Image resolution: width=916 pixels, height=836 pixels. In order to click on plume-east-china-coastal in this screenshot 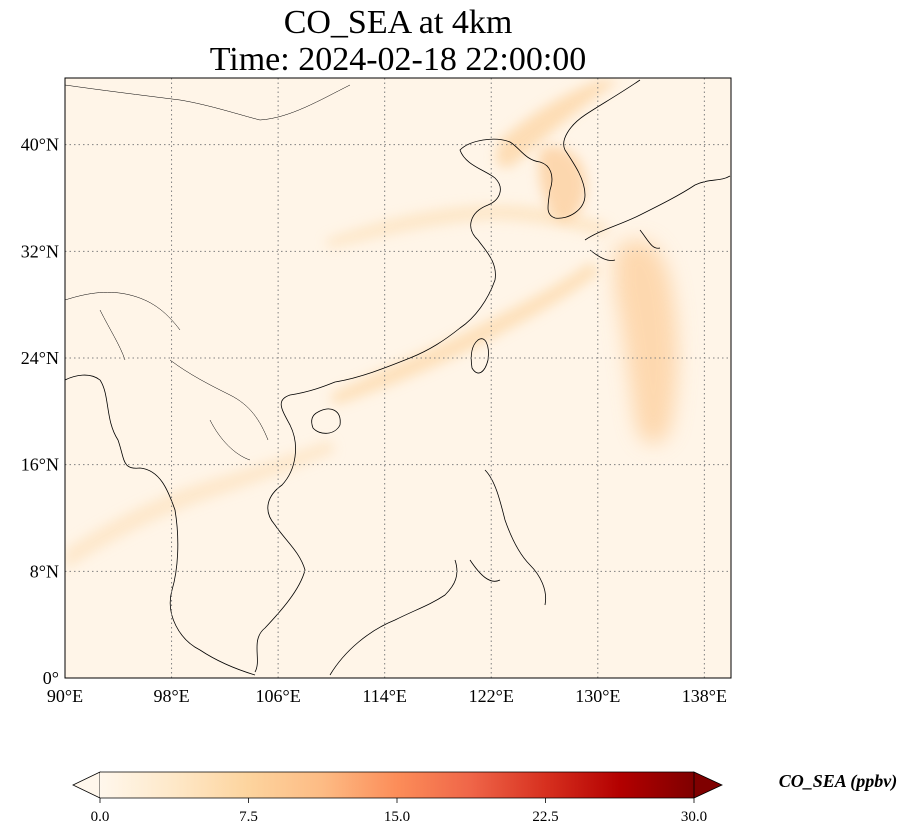, I will do `click(465, 333)`.